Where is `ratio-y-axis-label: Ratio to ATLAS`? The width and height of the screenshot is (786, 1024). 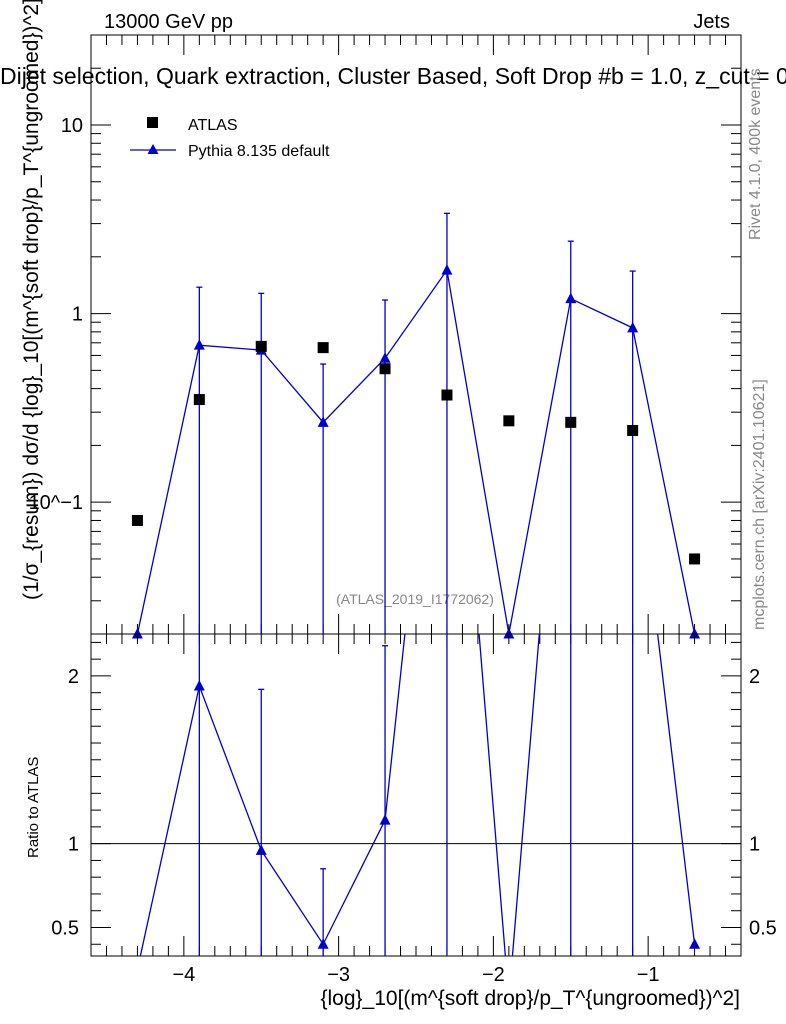
ratio-y-axis-label: Ratio to ATLAS is located at coordinates (33, 807).